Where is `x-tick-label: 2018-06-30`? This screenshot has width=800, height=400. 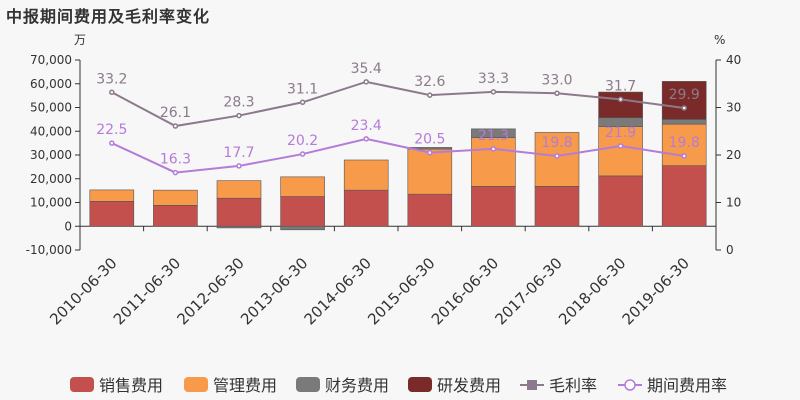 x-tick-label: 2018-06-30 is located at coordinates (592, 291).